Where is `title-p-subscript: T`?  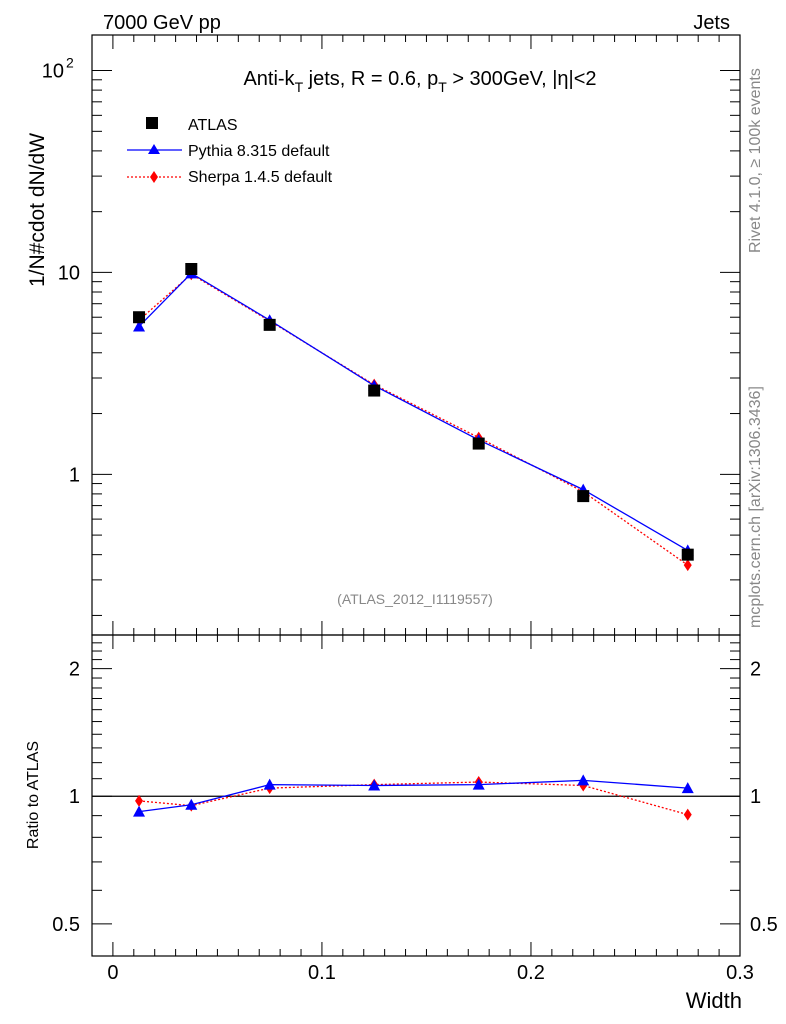 title-p-subscript: T is located at coordinates (442, 87).